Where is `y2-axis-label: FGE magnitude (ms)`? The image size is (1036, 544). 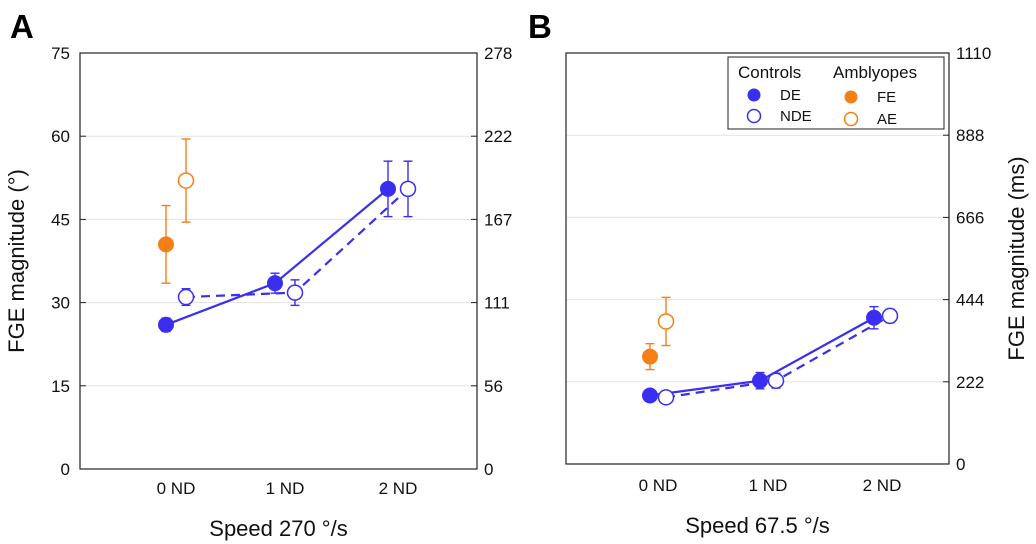
y2-axis-label: FGE magnitude (ms) is located at coordinates (1016, 258).